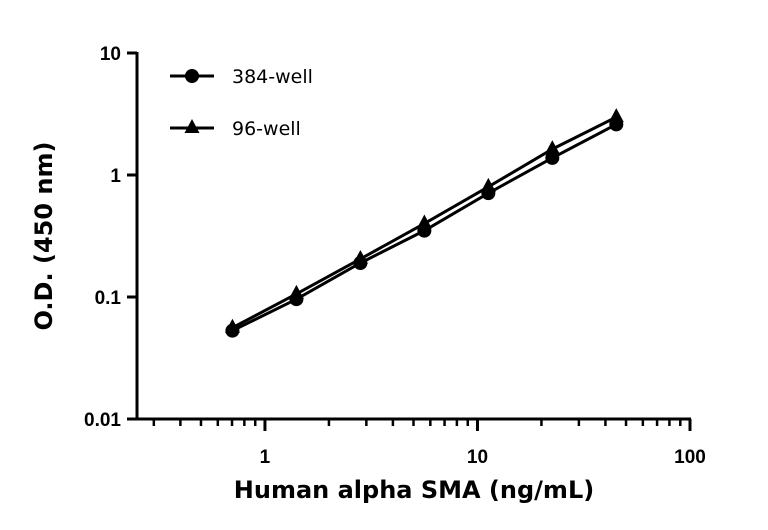  What do you see at coordinates (477, 457) in the screenshot?
I see `x-tick-label: 10` at bounding box center [477, 457].